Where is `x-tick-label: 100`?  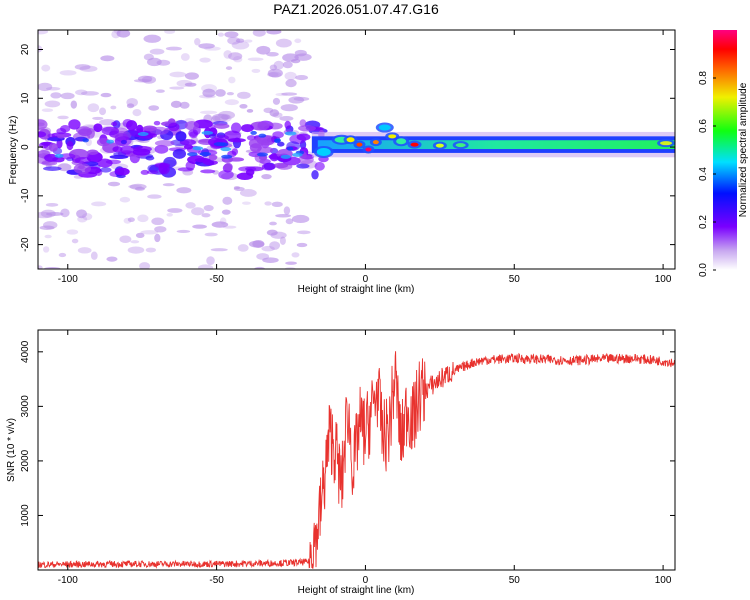 x-tick-label: 100 is located at coordinates (663, 580).